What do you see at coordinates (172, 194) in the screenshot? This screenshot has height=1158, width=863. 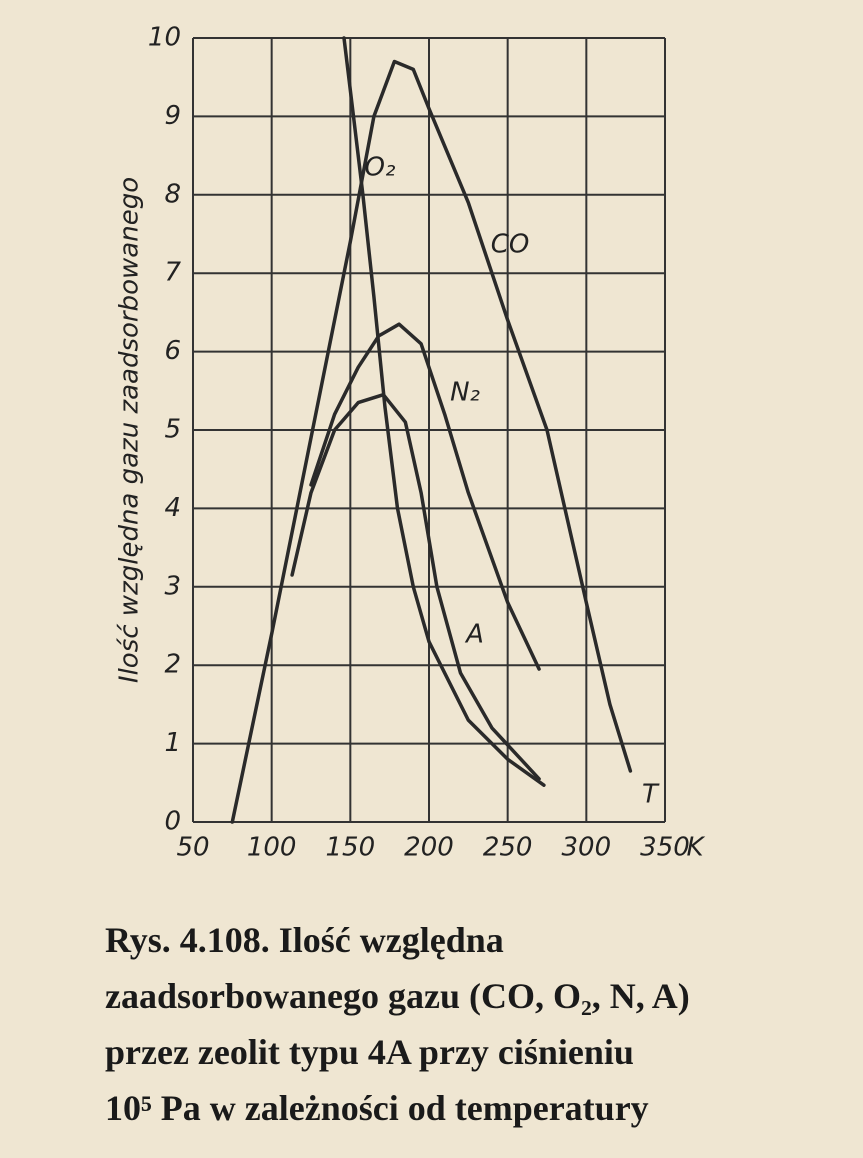 I see `y-tick-label: 8` at bounding box center [172, 194].